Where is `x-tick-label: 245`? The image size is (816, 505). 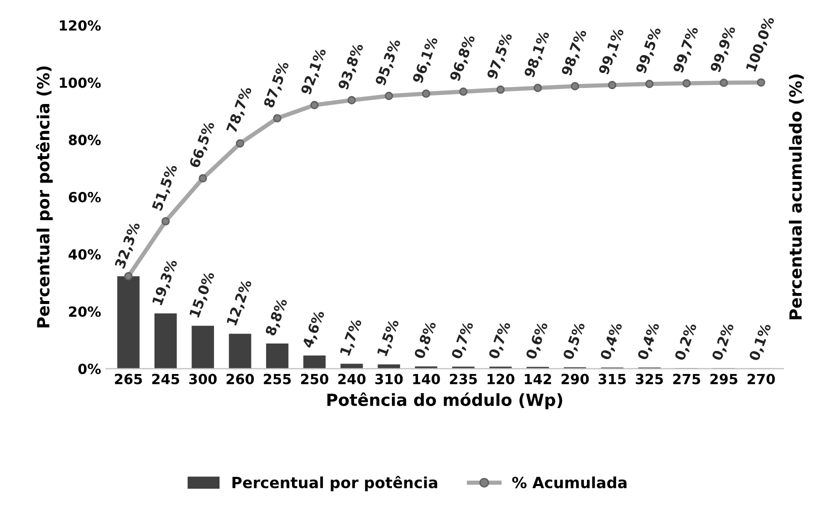
x-tick-label: 245 is located at coordinates (166, 379).